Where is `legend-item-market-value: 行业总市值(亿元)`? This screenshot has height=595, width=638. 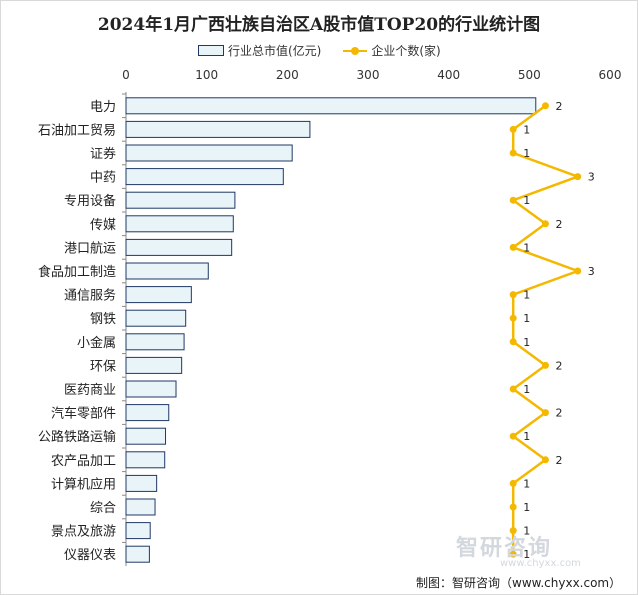
legend-item-market-value: 行业总市值(亿元) is located at coordinates (259, 50).